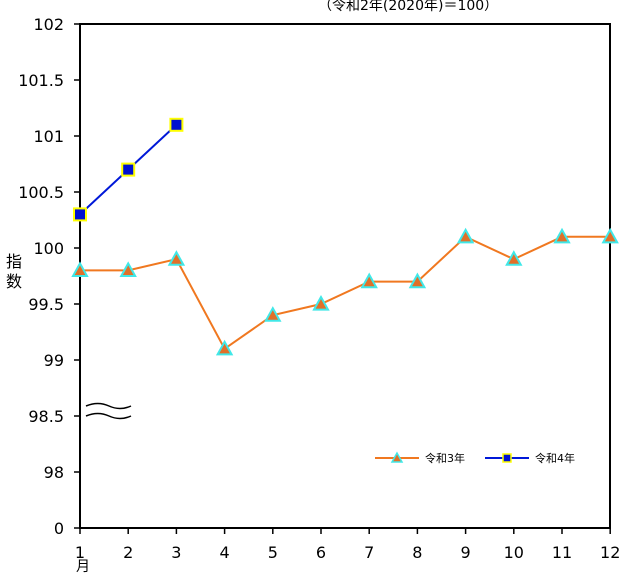 This screenshot has width=622, height=576. Describe the element at coordinates (48, 24) in the screenshot. I see `y-tick-label: 102` at that location.